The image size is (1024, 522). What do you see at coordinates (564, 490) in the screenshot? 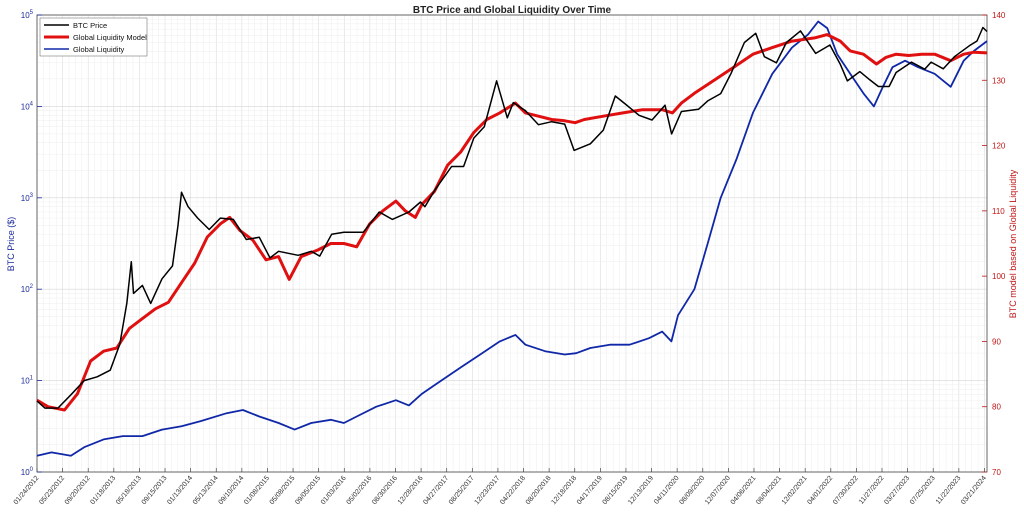
I see `x-tick-label: 12/18/2018` at bounding box center [564, 490].